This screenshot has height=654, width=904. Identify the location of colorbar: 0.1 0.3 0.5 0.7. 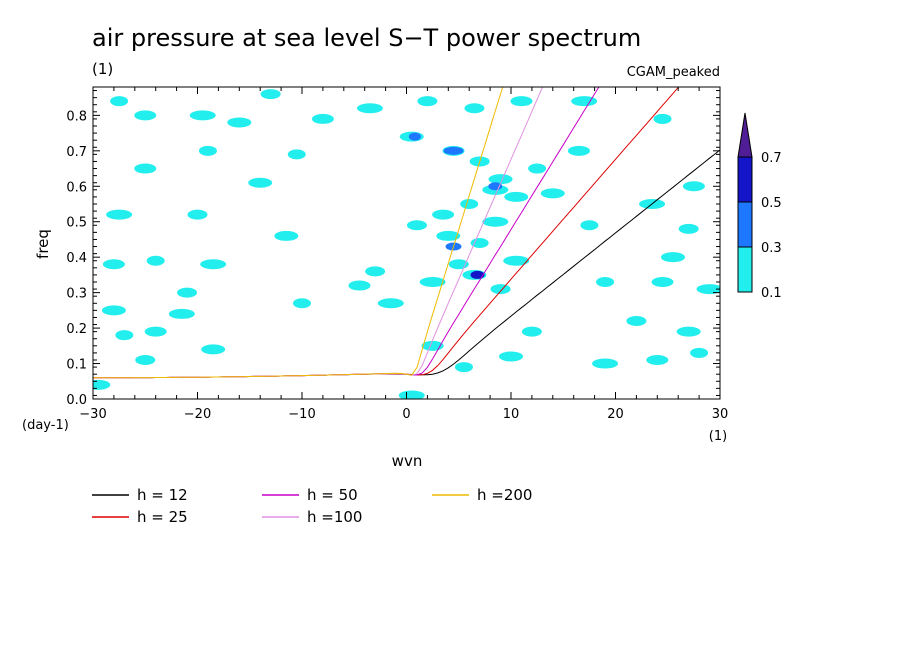
(759, 206).